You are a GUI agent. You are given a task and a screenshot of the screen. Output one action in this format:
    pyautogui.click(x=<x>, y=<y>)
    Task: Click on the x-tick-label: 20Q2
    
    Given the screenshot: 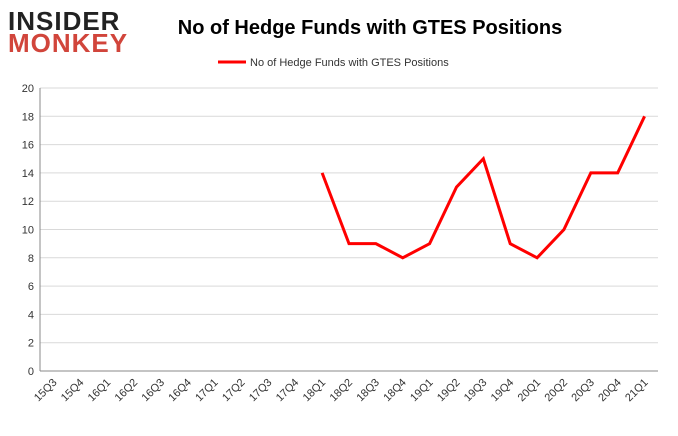 What is the action you would take?
    pyautogui.click(x=557, y=391)
    